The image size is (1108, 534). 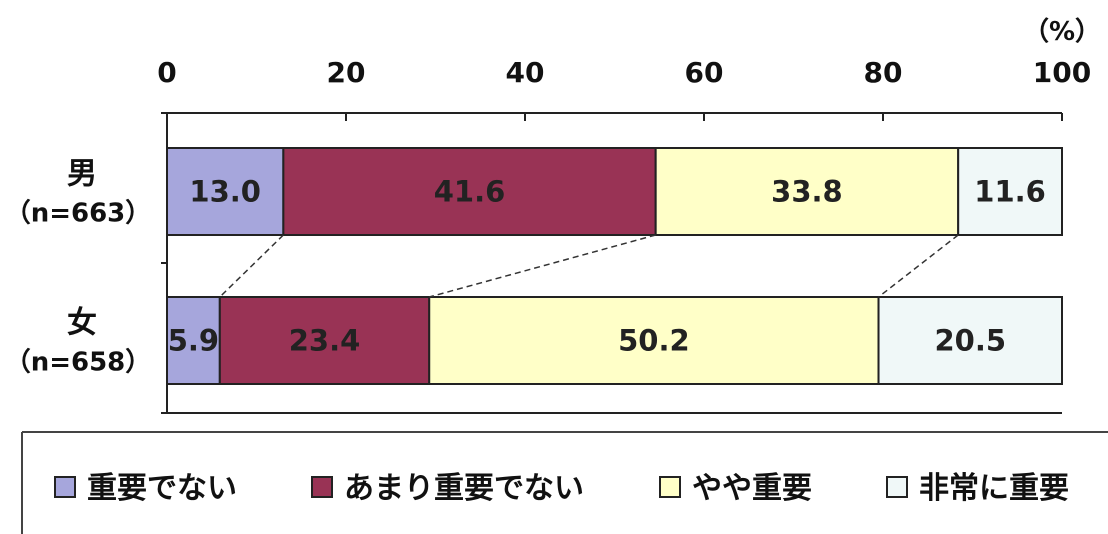 I want to click on data-label: 20.5, so click(x=970, y=341).